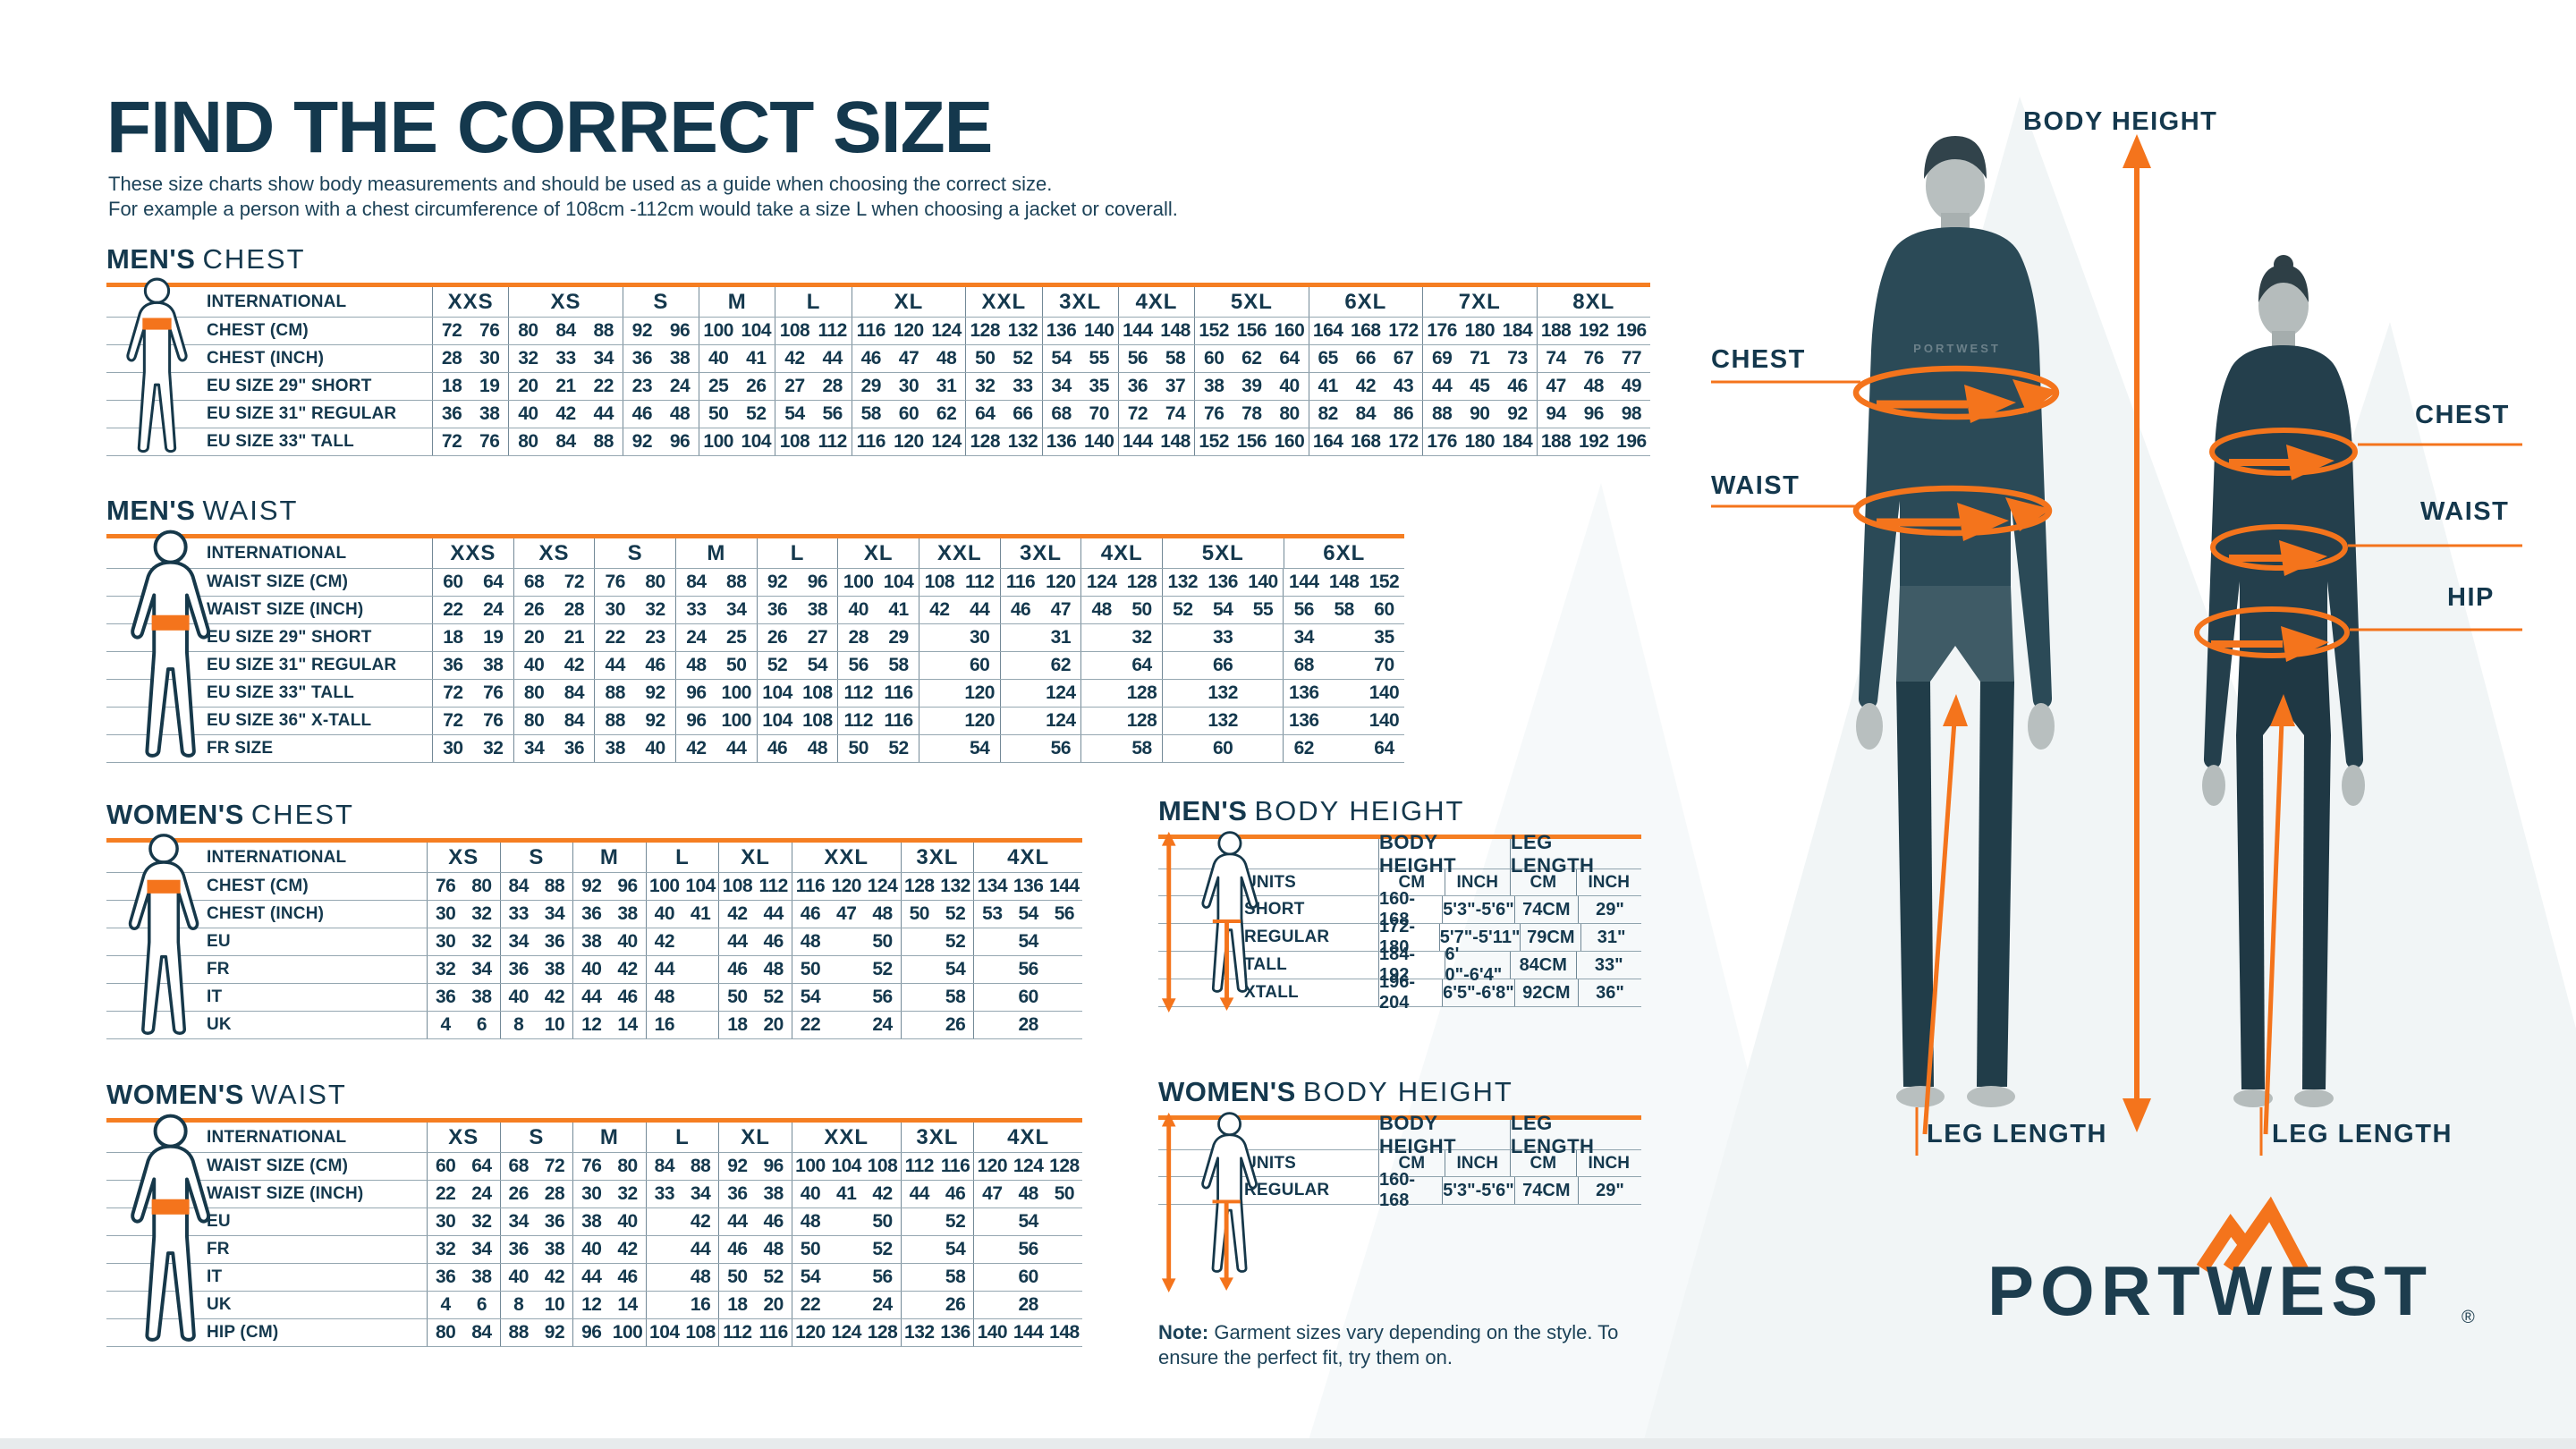  I want to click on value-cell: 12, so click(590, 1025).